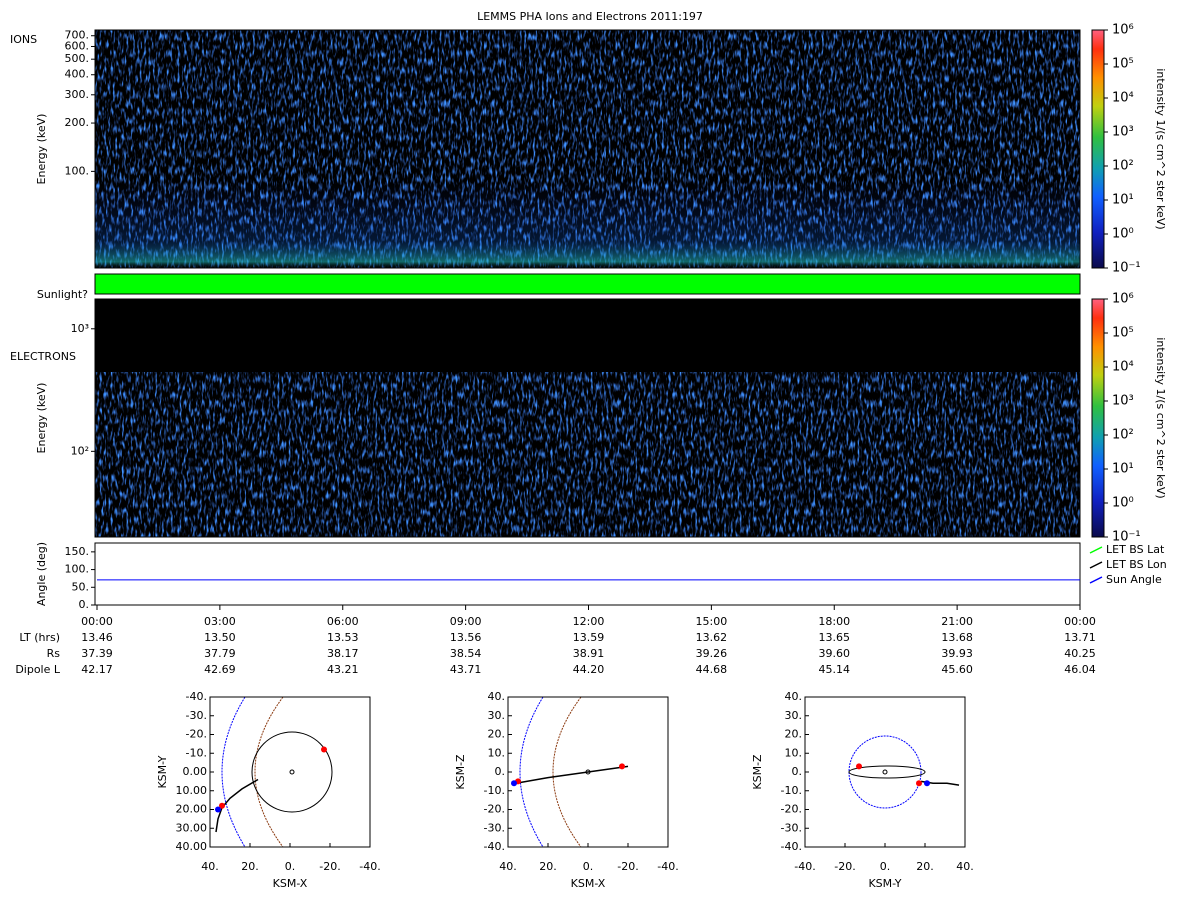 This screenshot has height=900, width=1200. What do you see at coordinates (1080, 653) in the screenshot?
I see `ephemeris-value: 40.25` at bounding box center [1080, 653].